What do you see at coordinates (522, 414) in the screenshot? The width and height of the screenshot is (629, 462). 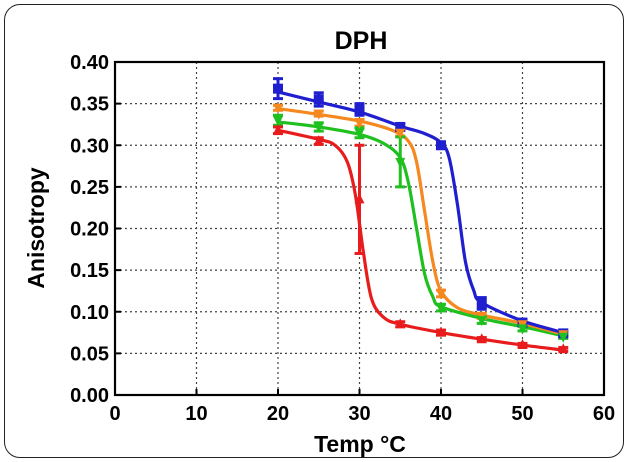 I see `x-tick-label: 50` at bounding box center [522, 414].